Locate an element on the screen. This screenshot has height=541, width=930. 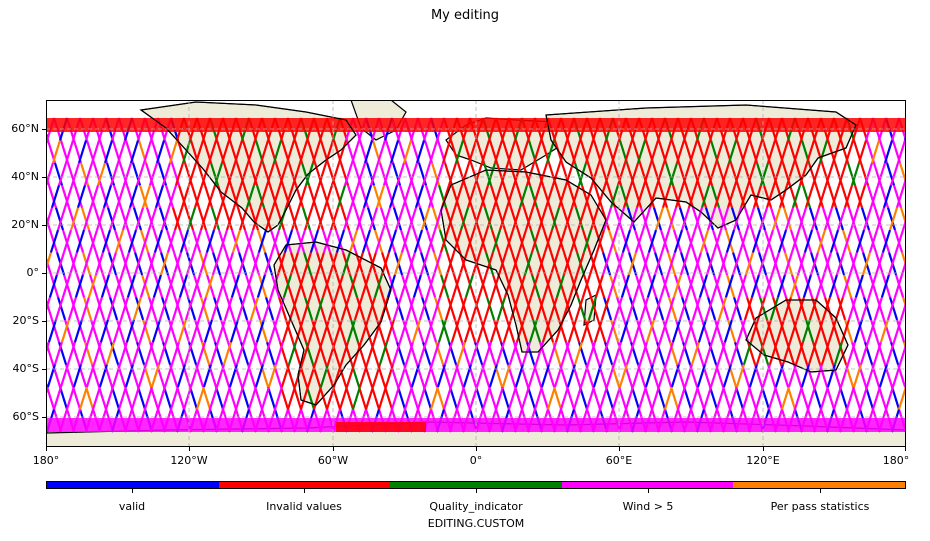
south-america-coast is located at coordinates (332, 323).